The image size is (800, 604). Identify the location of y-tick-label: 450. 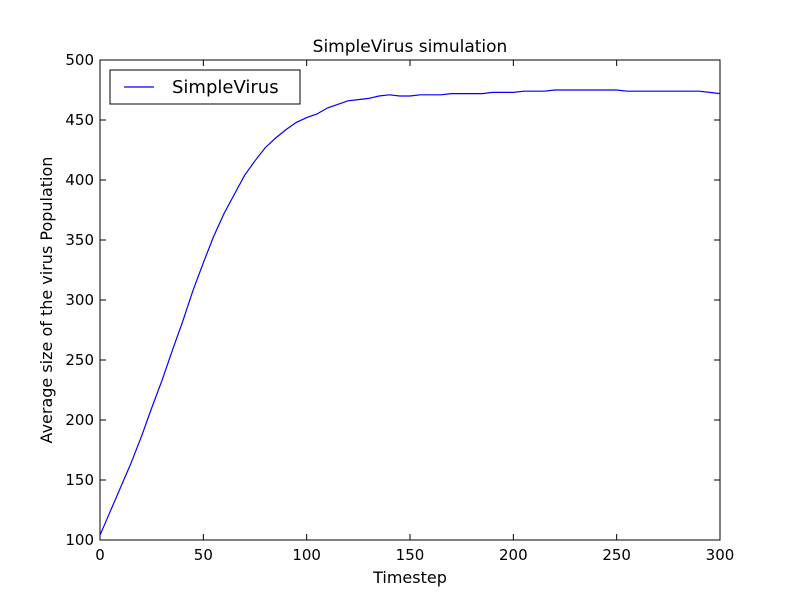
(79, 120).